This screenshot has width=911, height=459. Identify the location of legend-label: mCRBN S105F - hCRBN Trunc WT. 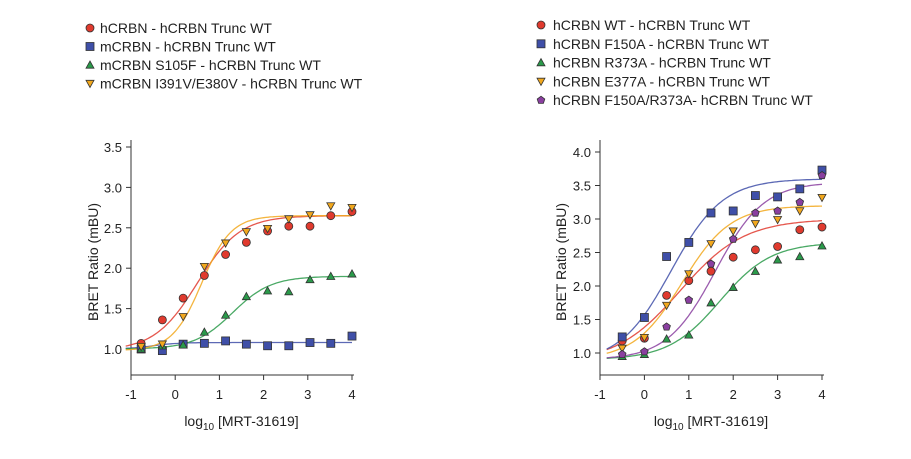
(210, 65).